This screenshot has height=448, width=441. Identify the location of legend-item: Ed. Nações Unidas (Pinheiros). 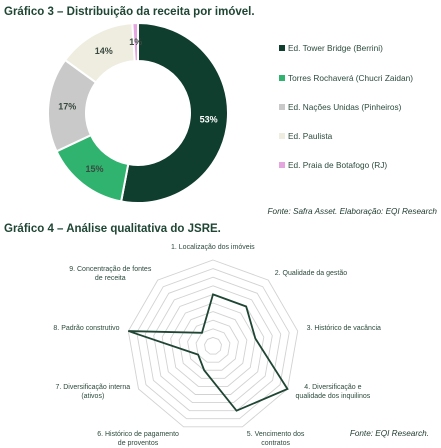
(358, 107).